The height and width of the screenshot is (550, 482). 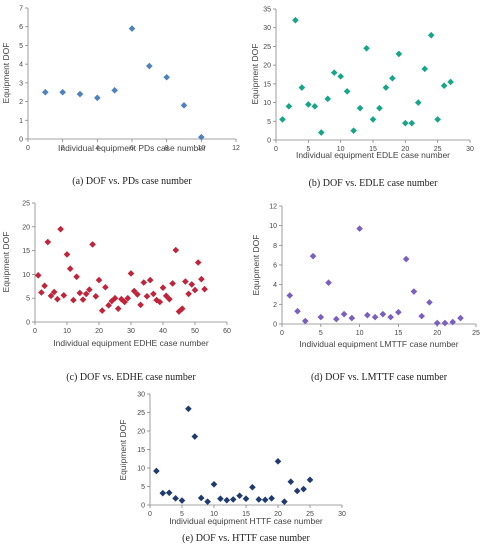 I want to click on x-tick-label: 8, so click(x=167, y=148).